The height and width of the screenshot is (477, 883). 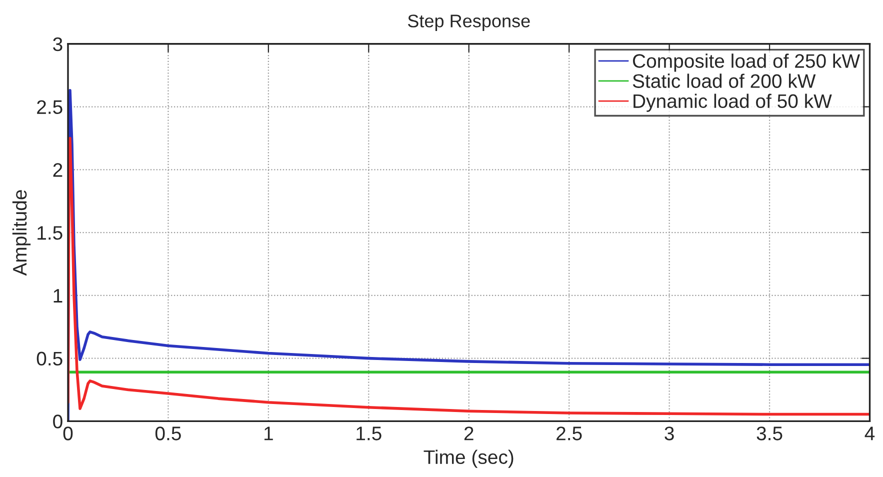 What do you see at coordinates (50, 233) in the screenshot?
I see `y-tick-label: 1.5` at bounding box center [50, 233].